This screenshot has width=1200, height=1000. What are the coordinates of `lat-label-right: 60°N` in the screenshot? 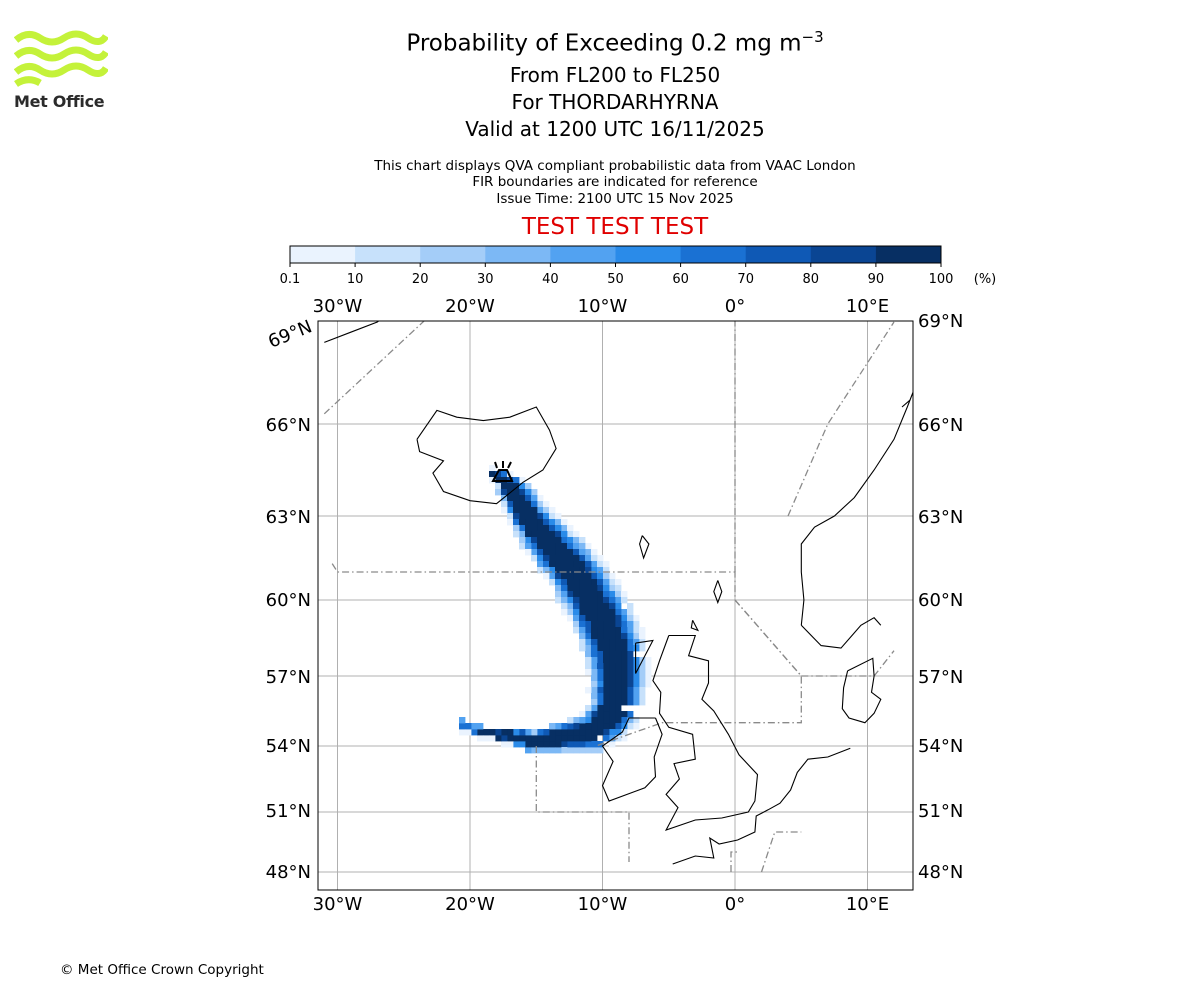 It's located at (940, 600).